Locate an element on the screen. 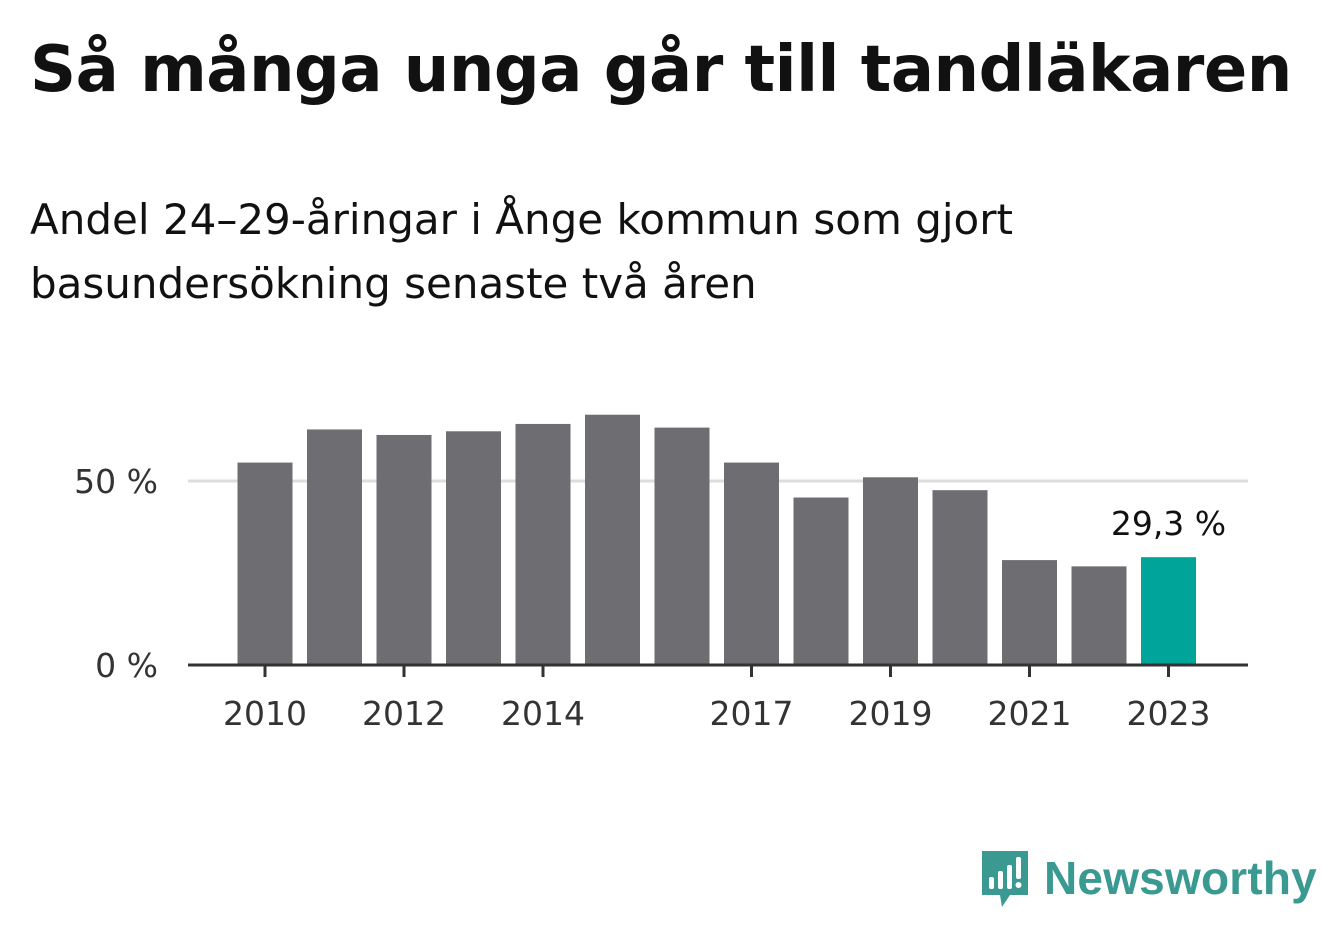 The width and height of the screenshot is (1322, 939). x-tick-label: 2010 is located at coordinates (265, 713).